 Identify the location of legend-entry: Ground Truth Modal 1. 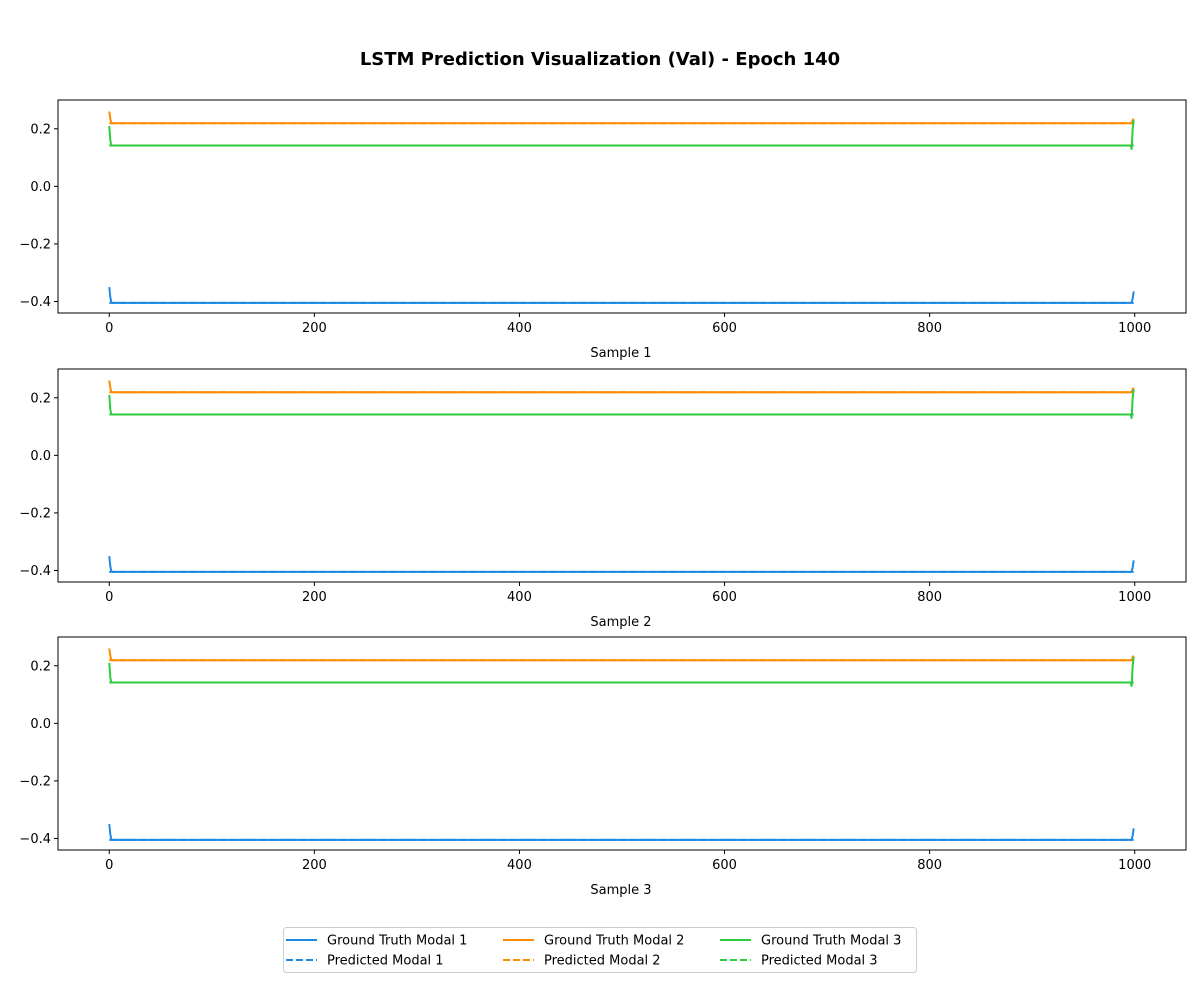
(376, 941).